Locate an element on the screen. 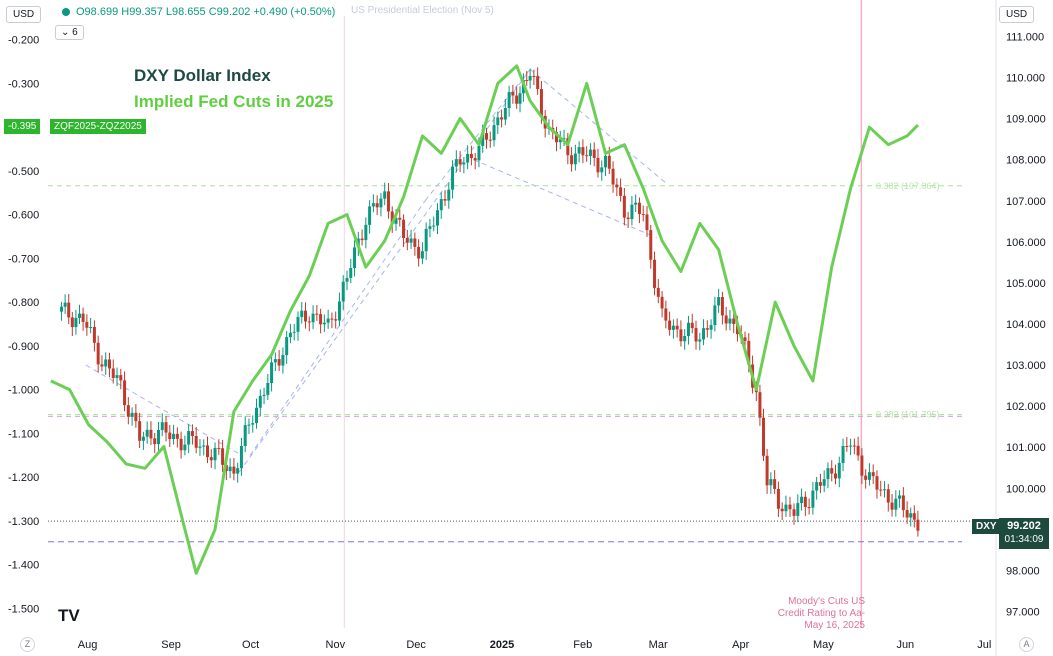  right-tick-label: 105.000 is located at coordinates (1026, 284).